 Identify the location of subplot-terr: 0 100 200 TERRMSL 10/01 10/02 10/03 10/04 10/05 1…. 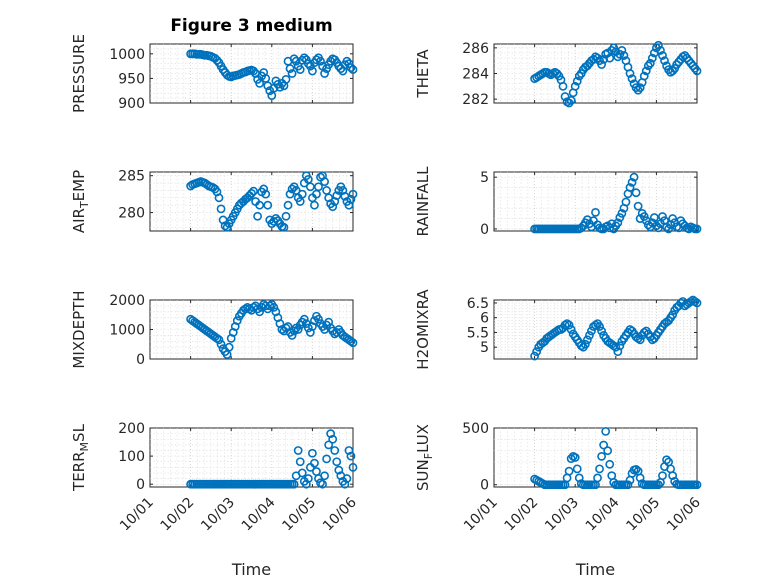
(215, 500).